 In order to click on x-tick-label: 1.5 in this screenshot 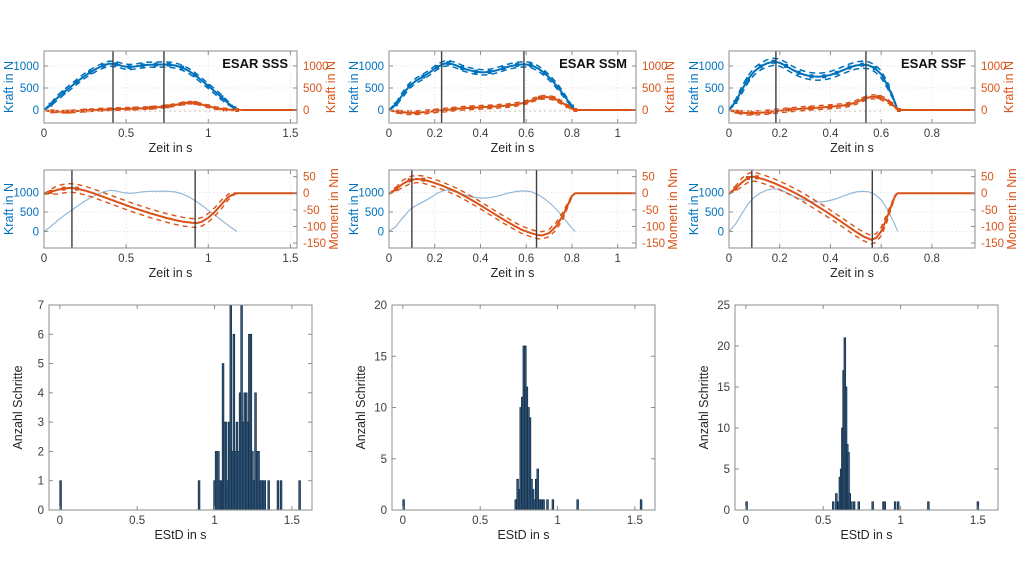, I will do `click(978, 521)`.